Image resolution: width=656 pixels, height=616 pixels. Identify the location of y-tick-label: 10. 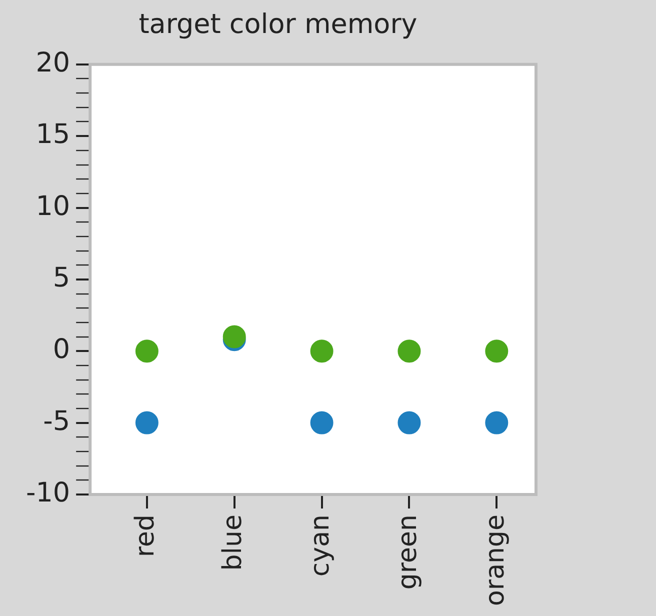
(53, 206).